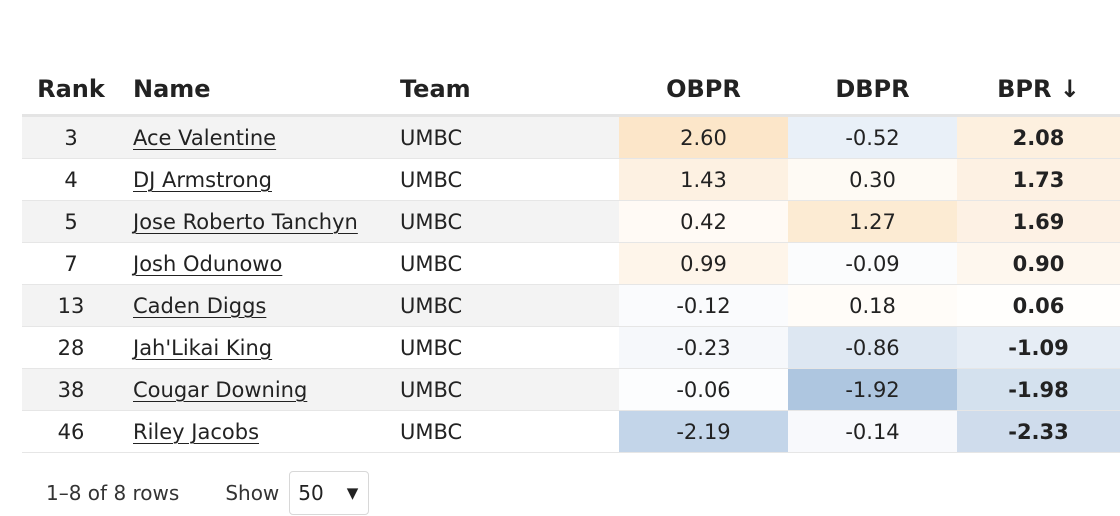 This screenshot has height=516, width=1120. I want to click on dbpr-cell: 0.30, so click(872, 179).